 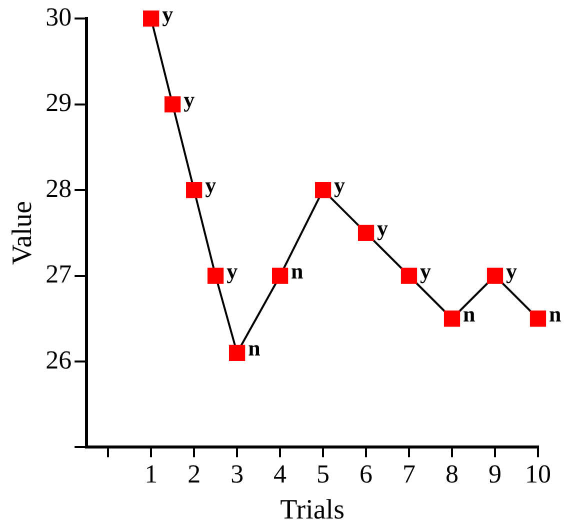 What do you see at coordinates (59, 17) in the screenshot?
I see `y-tick-label: 30` at bounding box center [59, 17].